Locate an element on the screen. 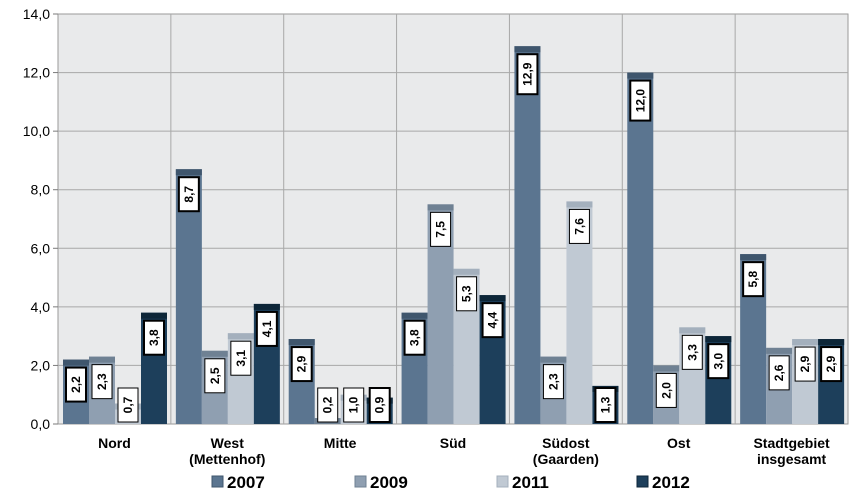 This screenshot has width=851, height=504. x-category-label: insgesamt is located at coordinates (792, 459).